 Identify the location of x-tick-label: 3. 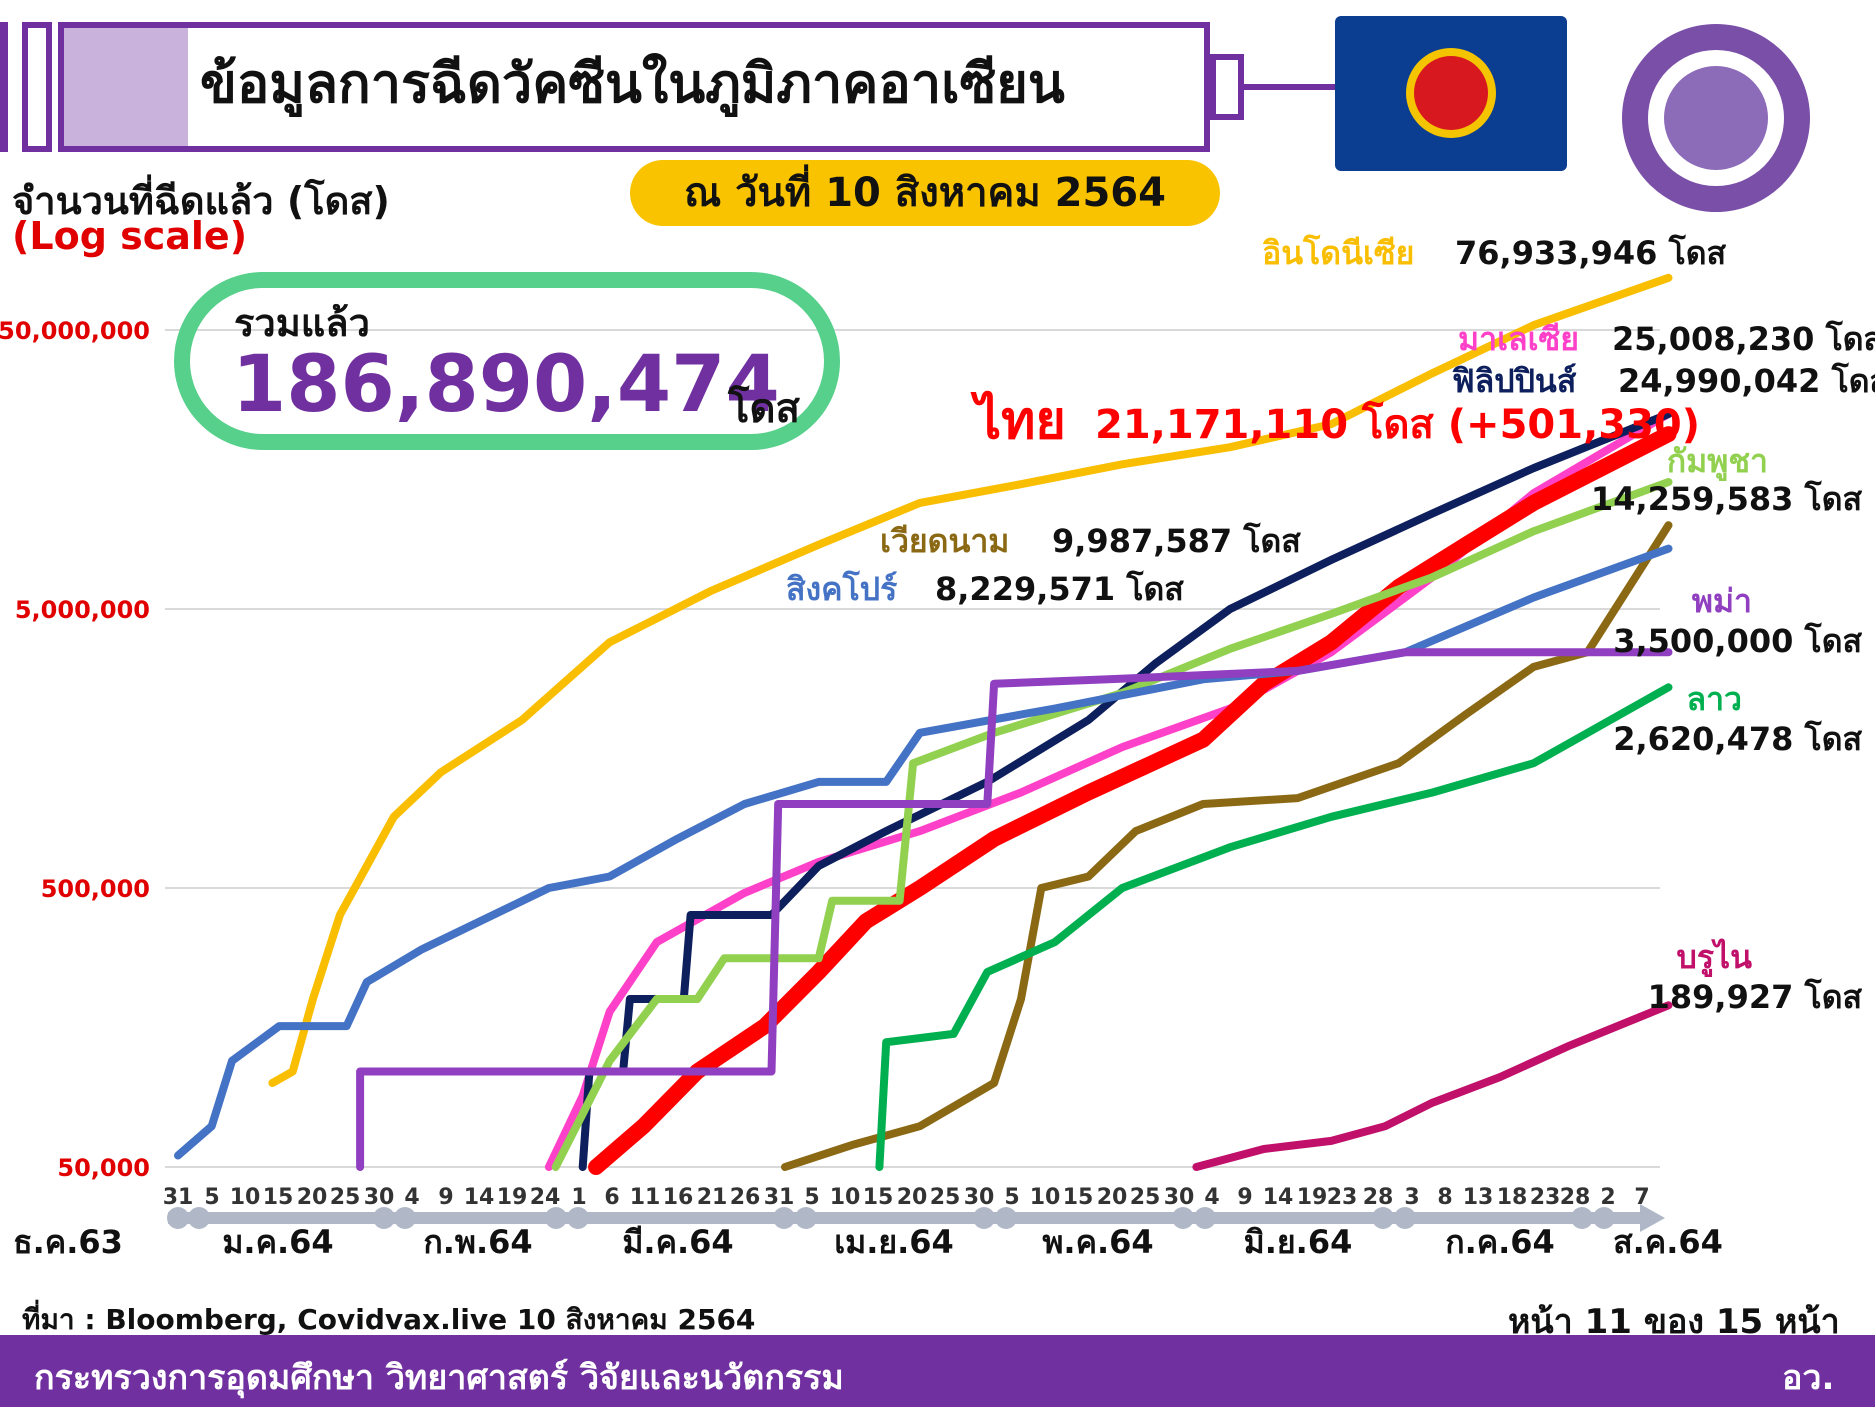
(1411, 1197).